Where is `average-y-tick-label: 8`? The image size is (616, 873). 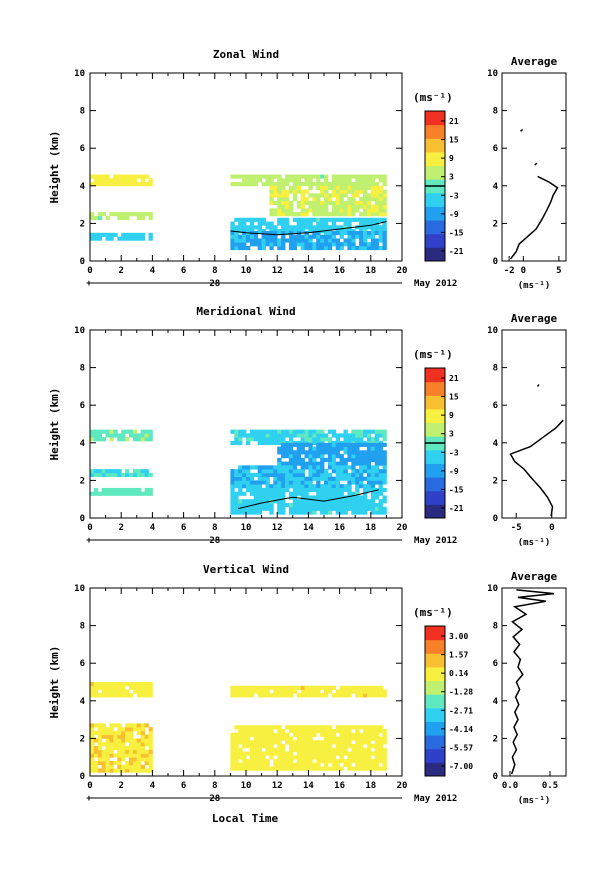 average-y-tick-label: 8 is located at coordinates (495, 627).